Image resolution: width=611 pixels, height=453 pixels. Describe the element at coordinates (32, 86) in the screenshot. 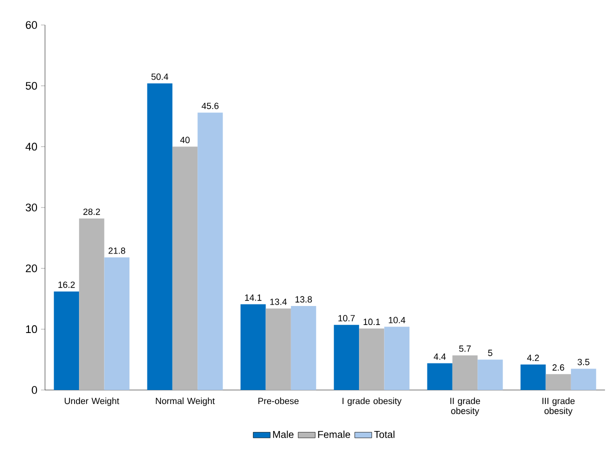

I see `y-tick-label: 50` at that location.